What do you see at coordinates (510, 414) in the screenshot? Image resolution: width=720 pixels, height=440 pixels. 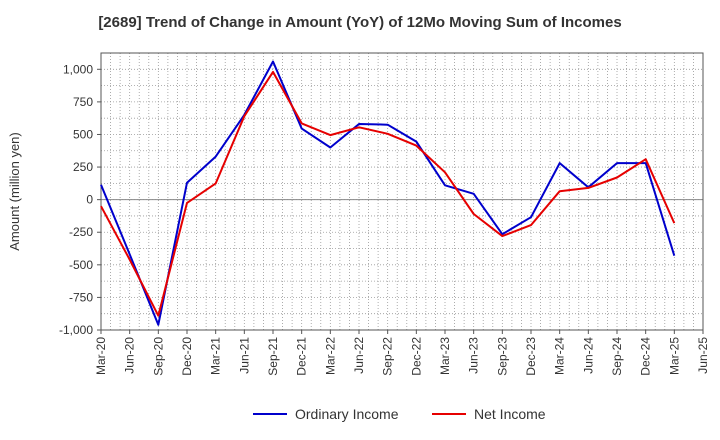 I see `legend-label-net-income: Net Income` at bounding box center [510, 414].